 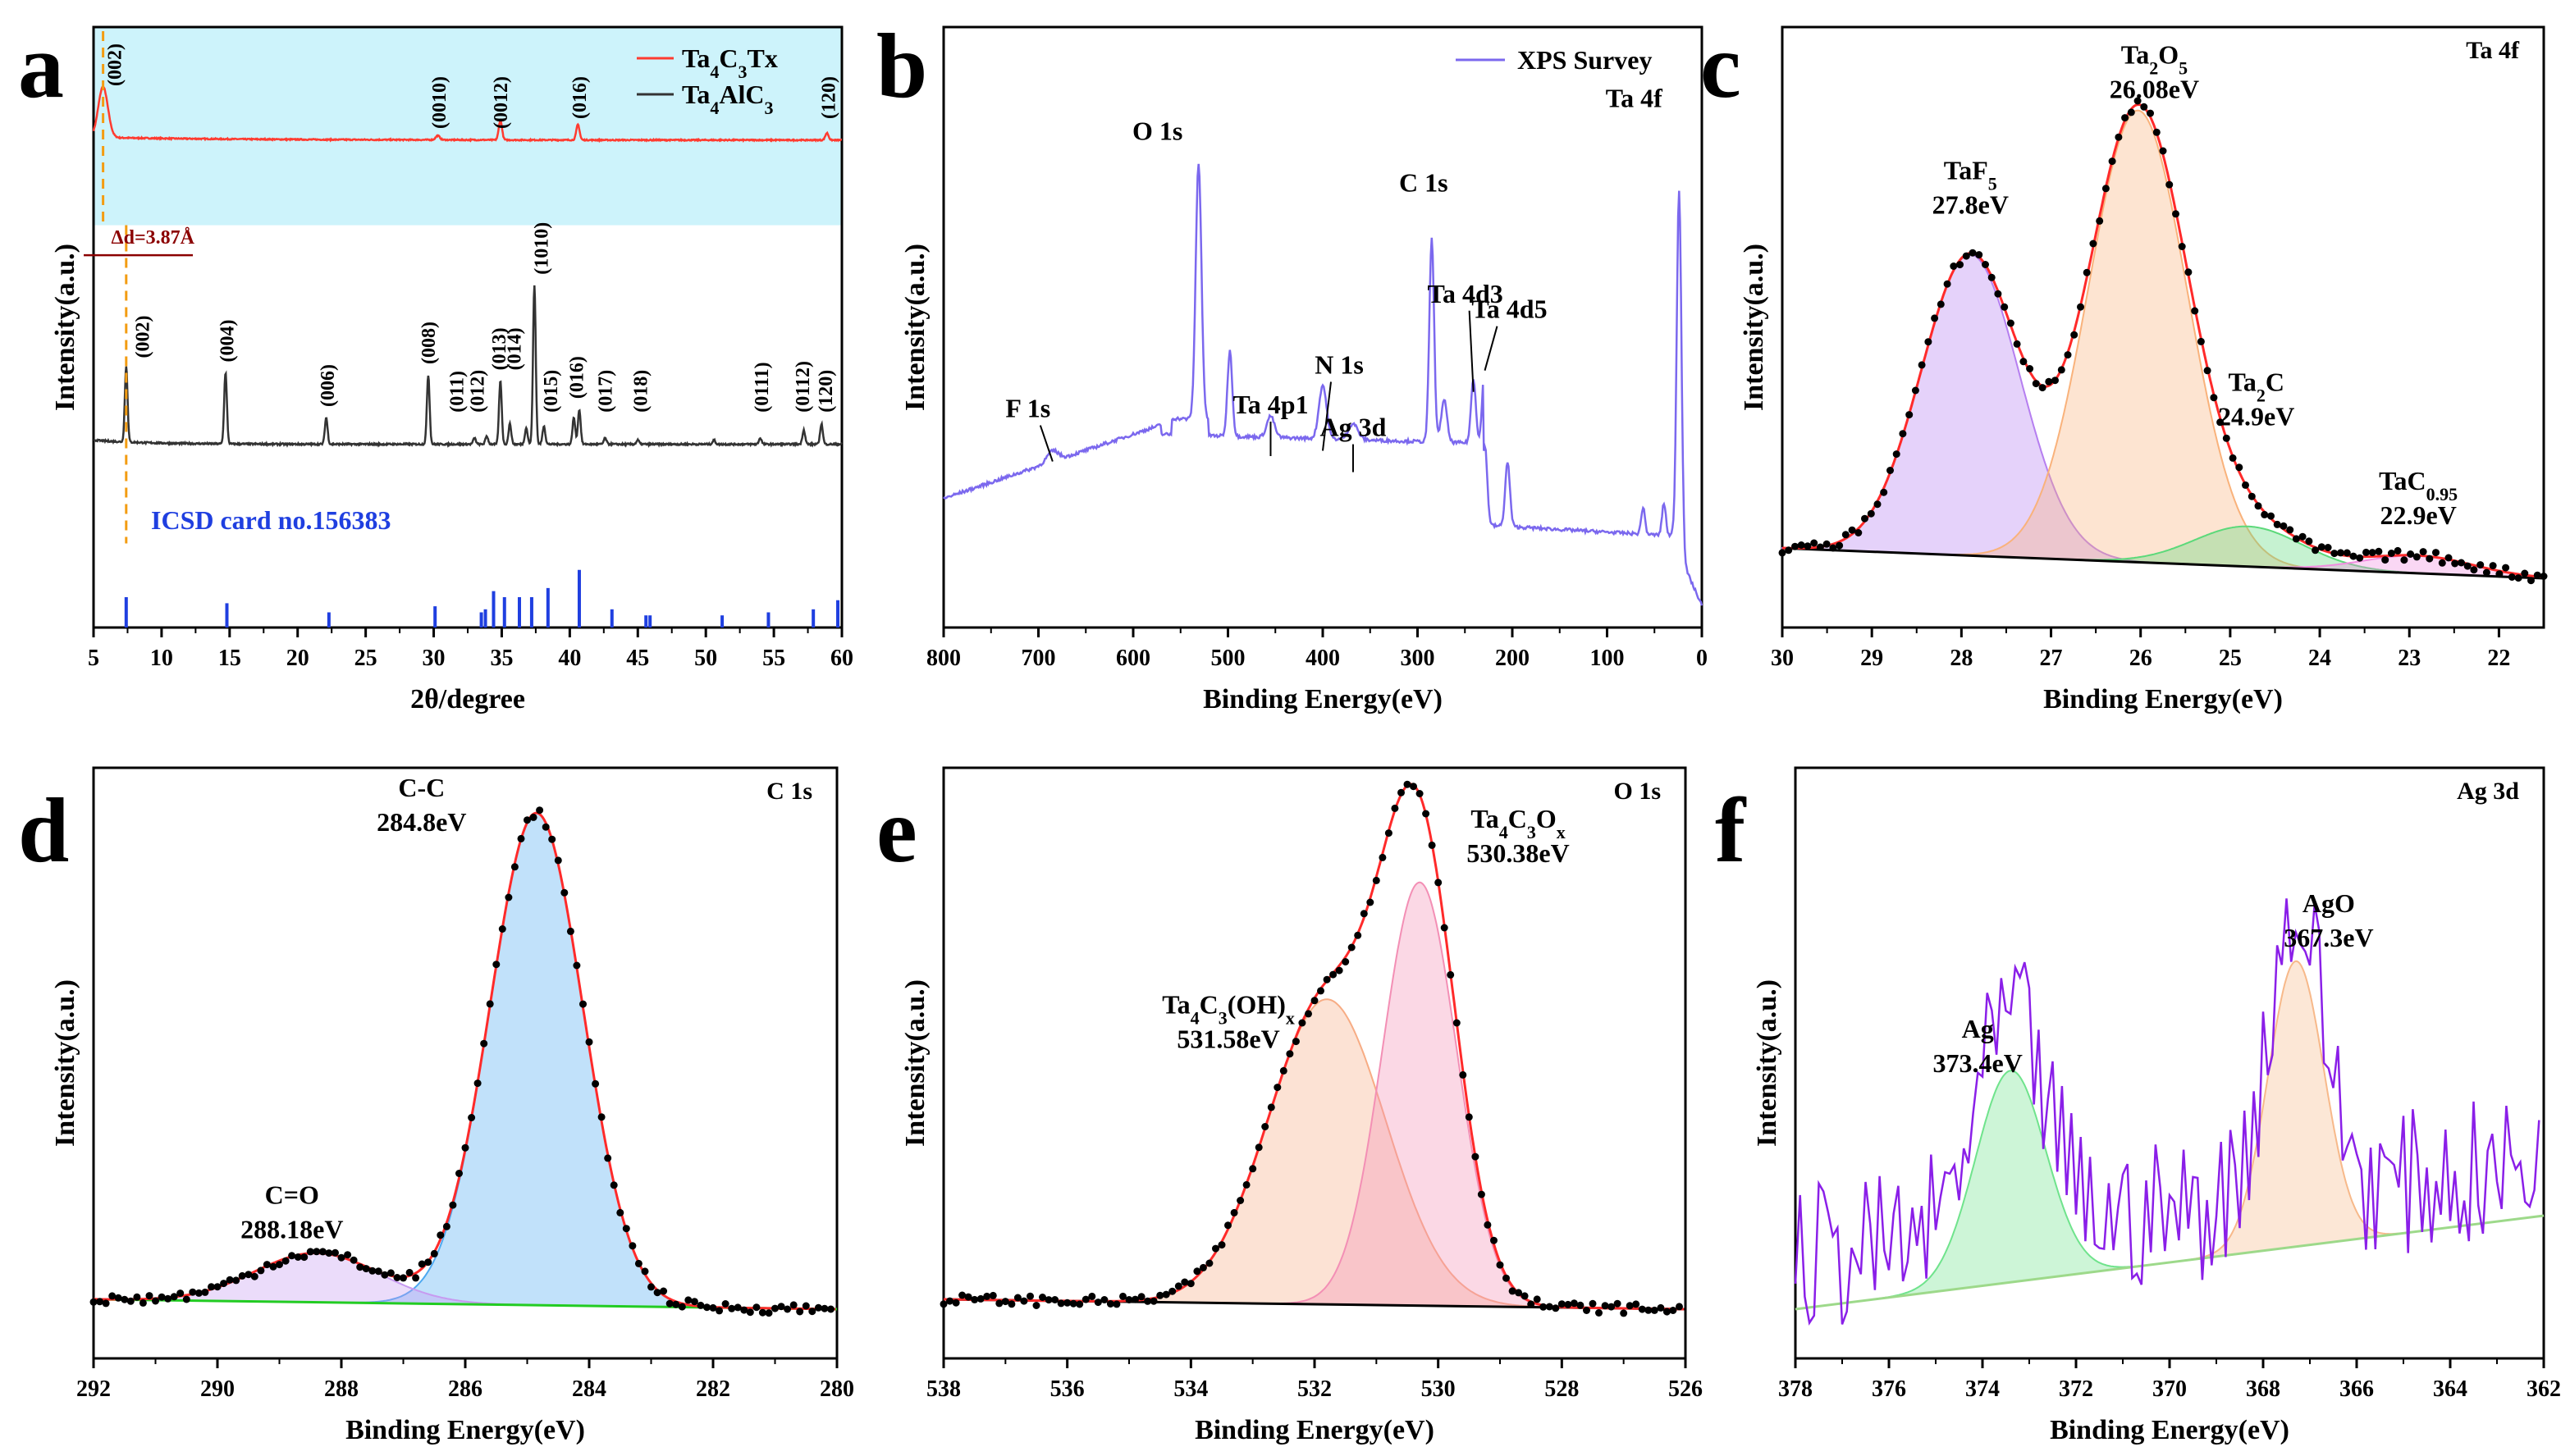 What do you see at coordinates (1339, 364) in the screenshot?
I see `peak-annotation: N 1s` at bounding box center [1339, 364].